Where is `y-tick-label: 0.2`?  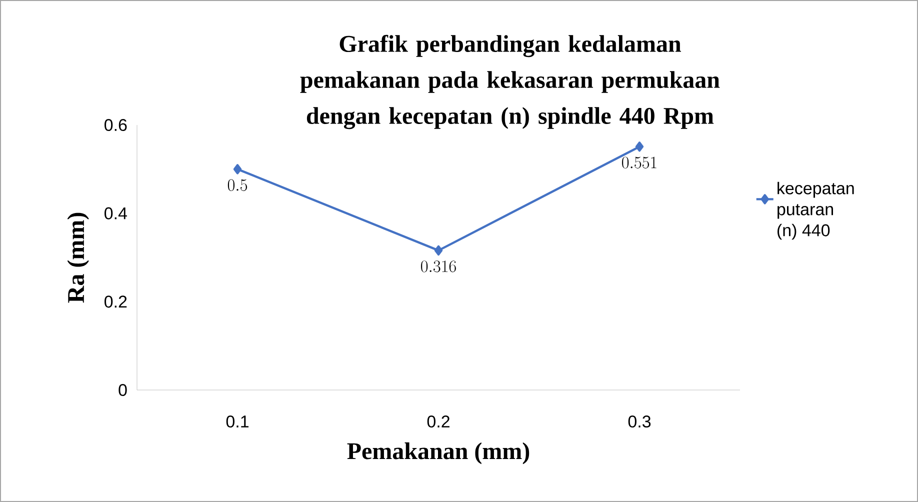 y-tick-label: 0.2 is located at coordinates (115, 302).